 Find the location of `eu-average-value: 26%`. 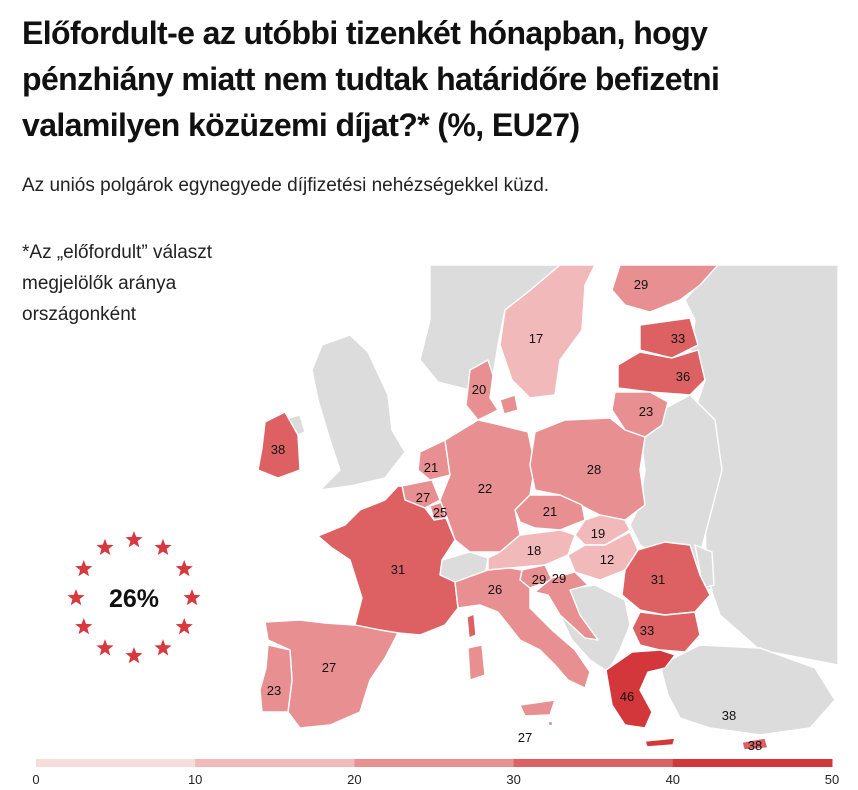

eu-average-value: 26% is located at coordinates (134, 599).